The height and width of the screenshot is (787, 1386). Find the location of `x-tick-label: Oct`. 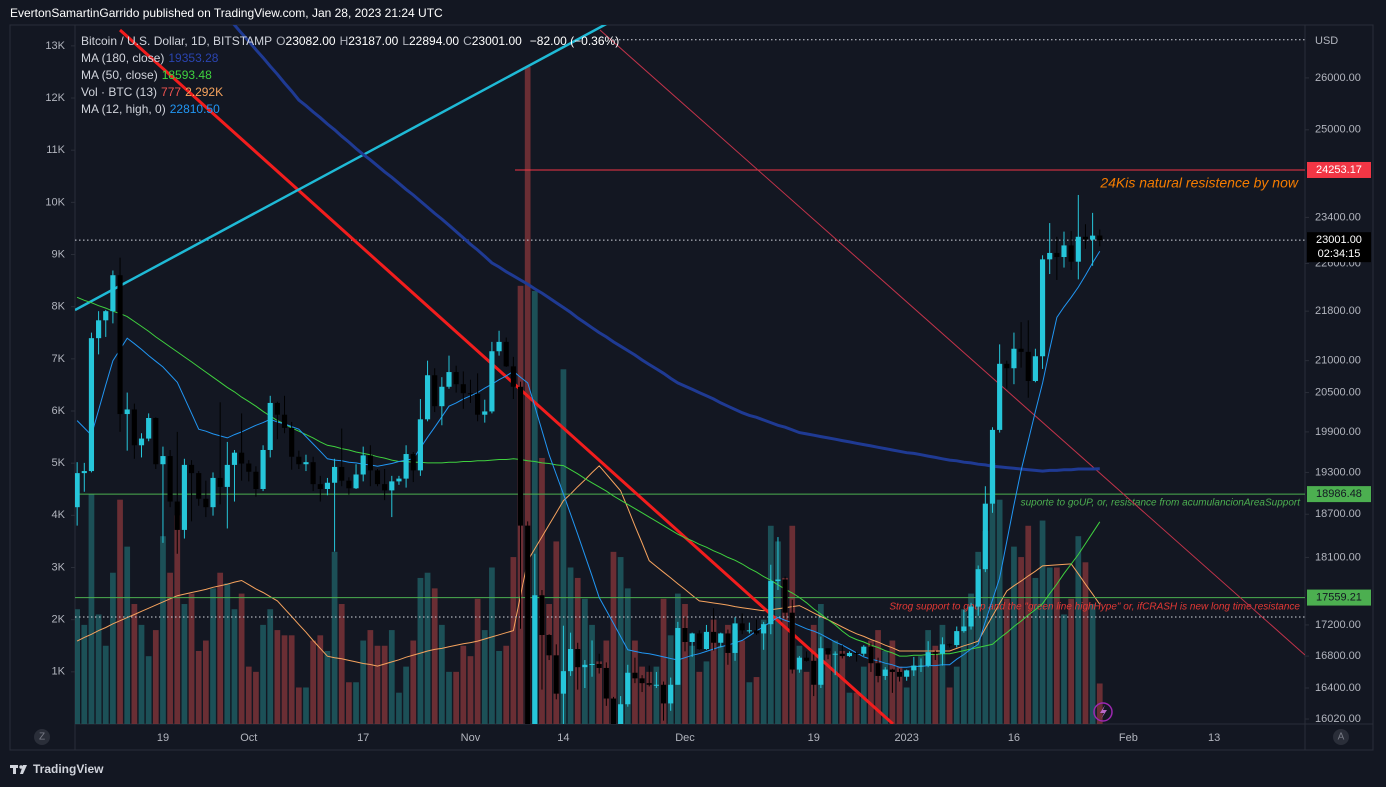

x-tick-label: Oct is located at coordinates (248, 738).